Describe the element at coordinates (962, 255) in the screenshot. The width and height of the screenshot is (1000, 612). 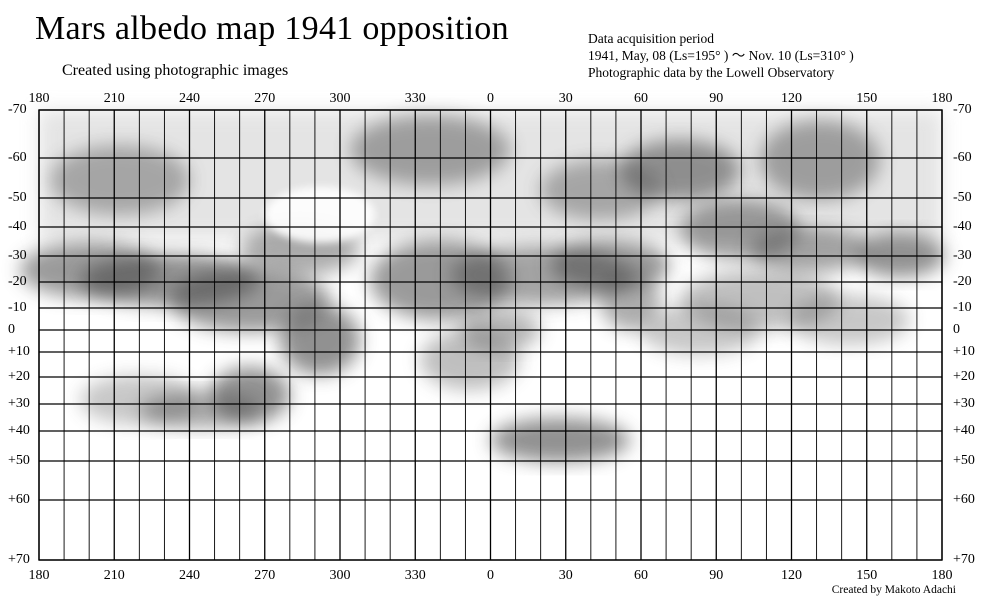
I see `latitude-label-right: -30` at that location.